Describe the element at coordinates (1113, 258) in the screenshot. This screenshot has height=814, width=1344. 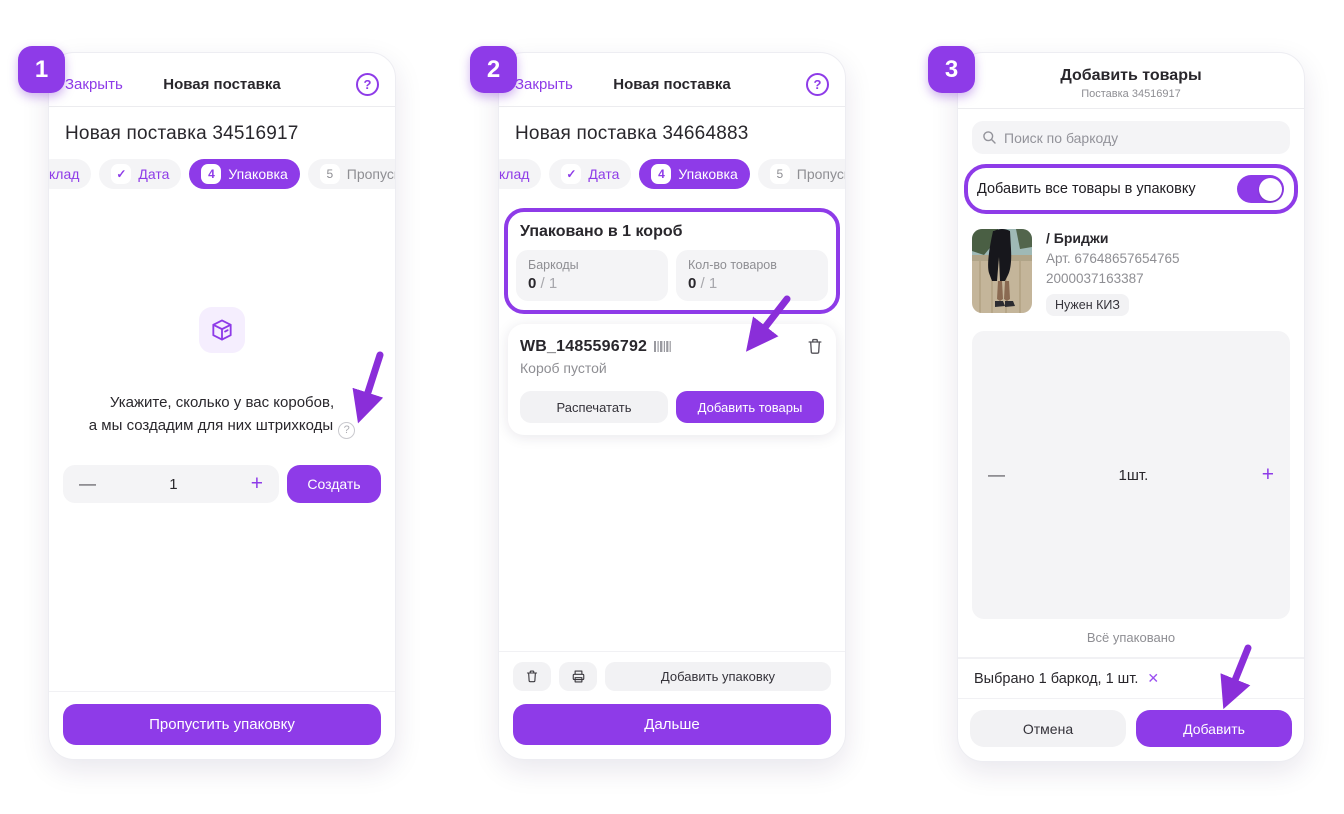
I see `product-article: Арт. 67648657654765` at that location.